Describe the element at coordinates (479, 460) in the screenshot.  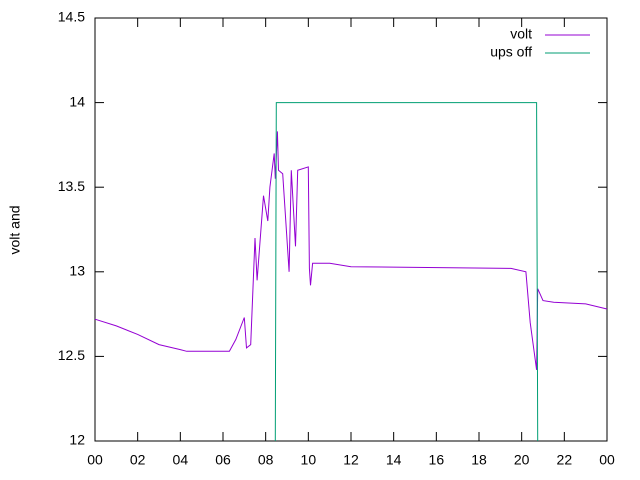
I see `x-tick-label: 18` at that location.